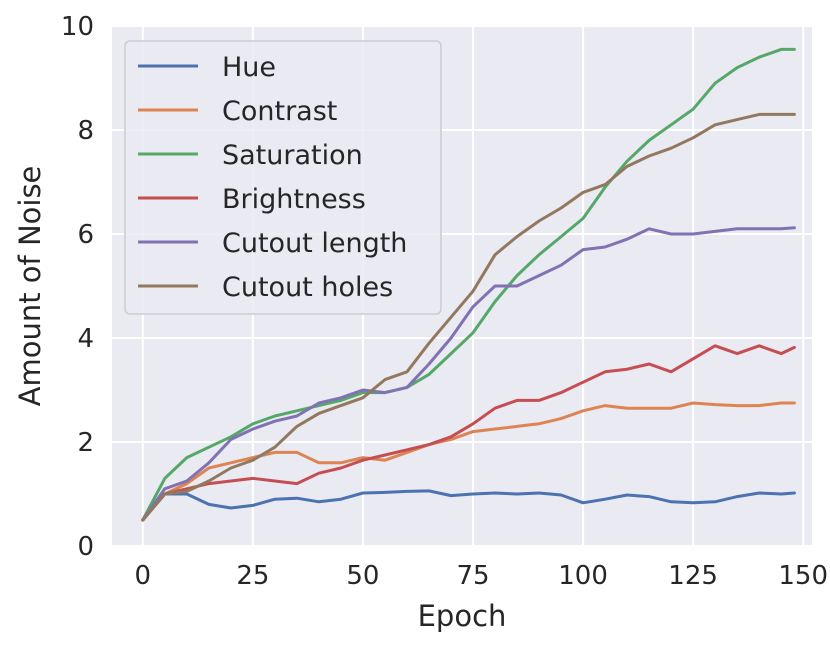  I want to click on legend-label: Cutout length, so click(314, 243).